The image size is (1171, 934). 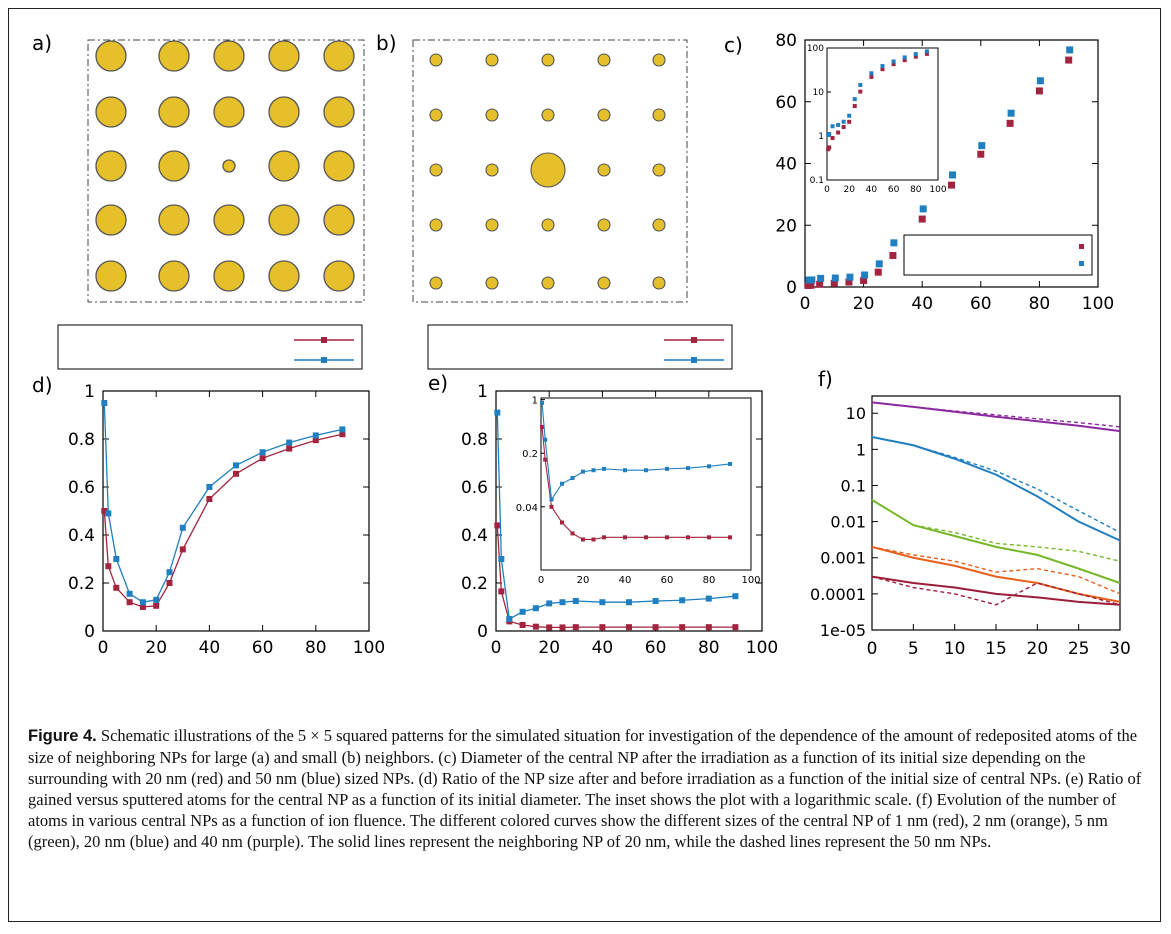 I want to click on y-tick-label: 1e-05, so click(x=843, y=630).